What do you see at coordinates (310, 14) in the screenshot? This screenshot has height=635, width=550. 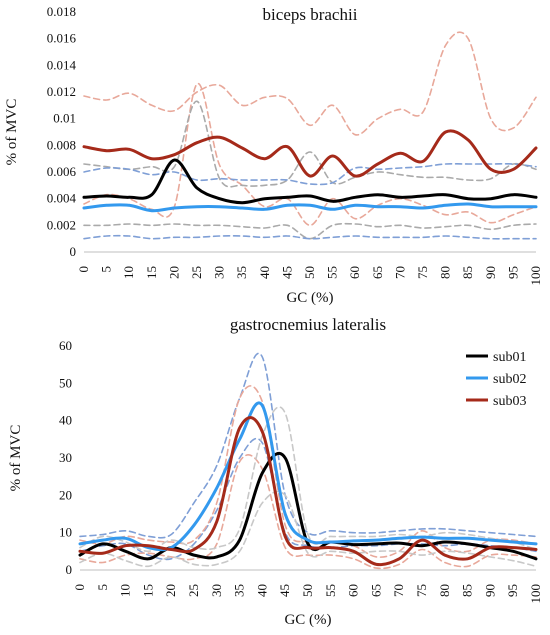 I see `chart-title: biceps brachii` at bounding box center [310, 14].